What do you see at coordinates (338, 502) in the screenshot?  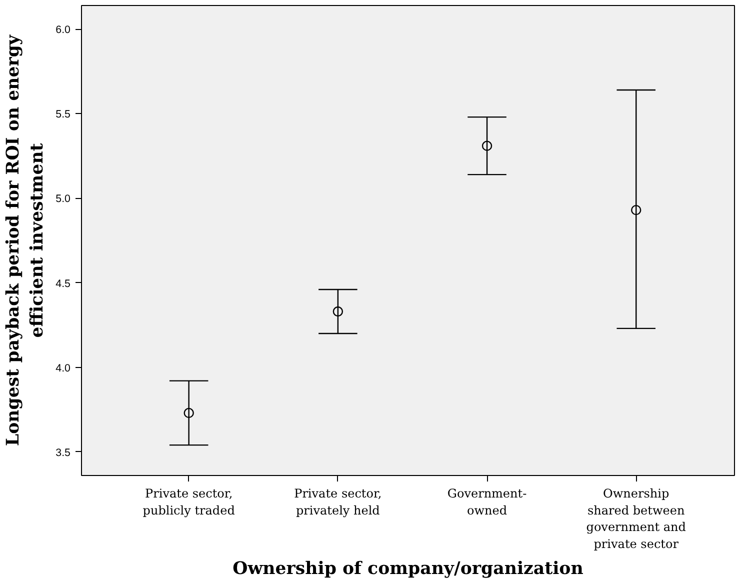 I see `x-tick-label: Private sector, privately held` at bounding box center [338, 502].